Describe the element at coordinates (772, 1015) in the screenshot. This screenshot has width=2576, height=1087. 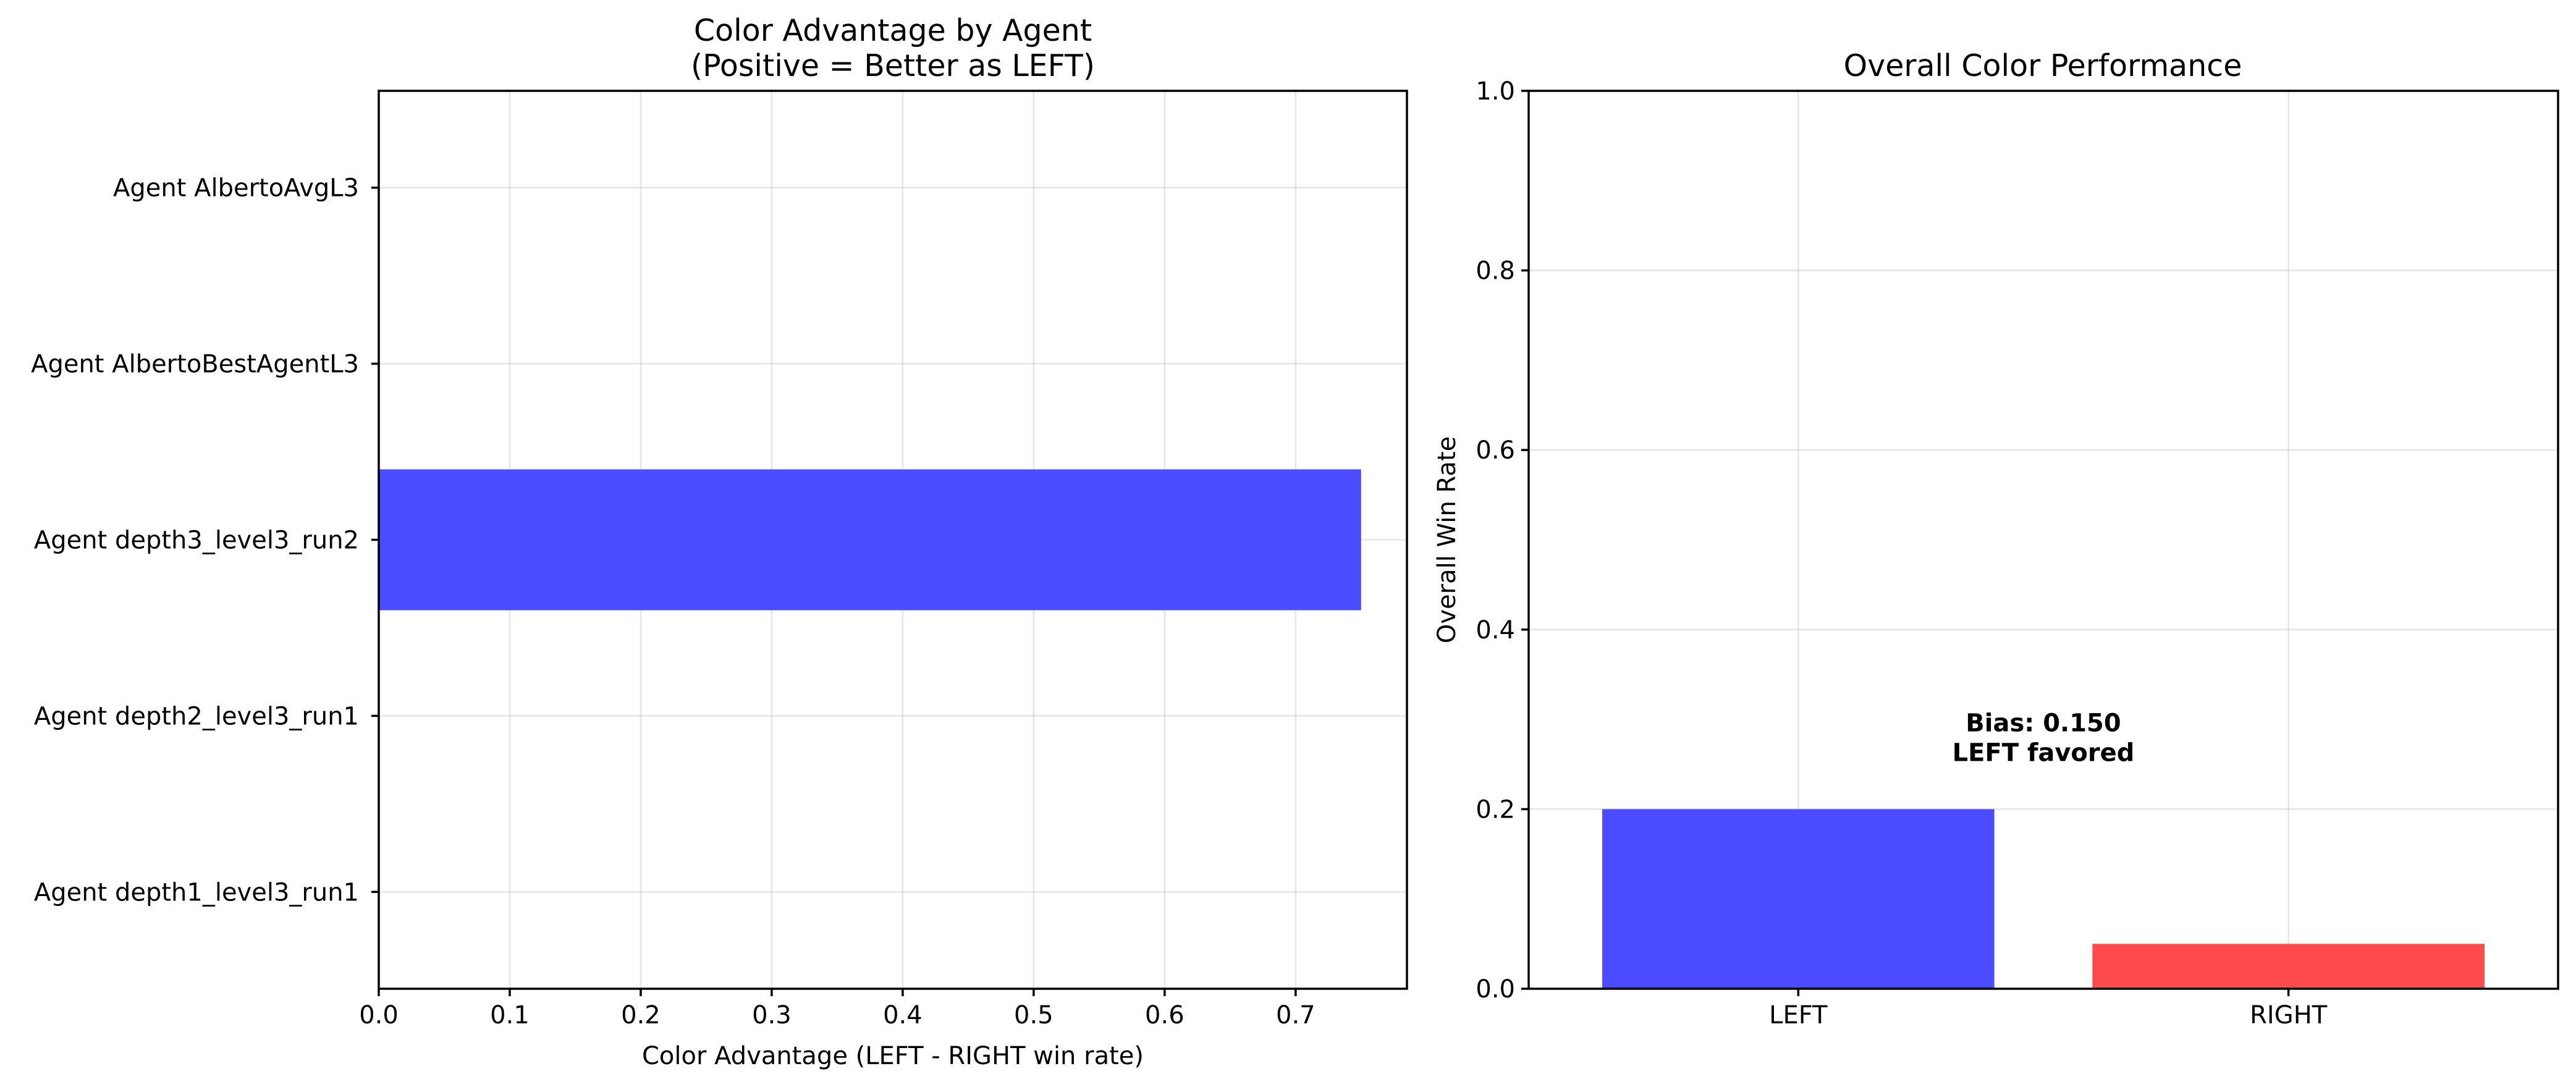
I see `x-tick-label: 0.3` at that location.